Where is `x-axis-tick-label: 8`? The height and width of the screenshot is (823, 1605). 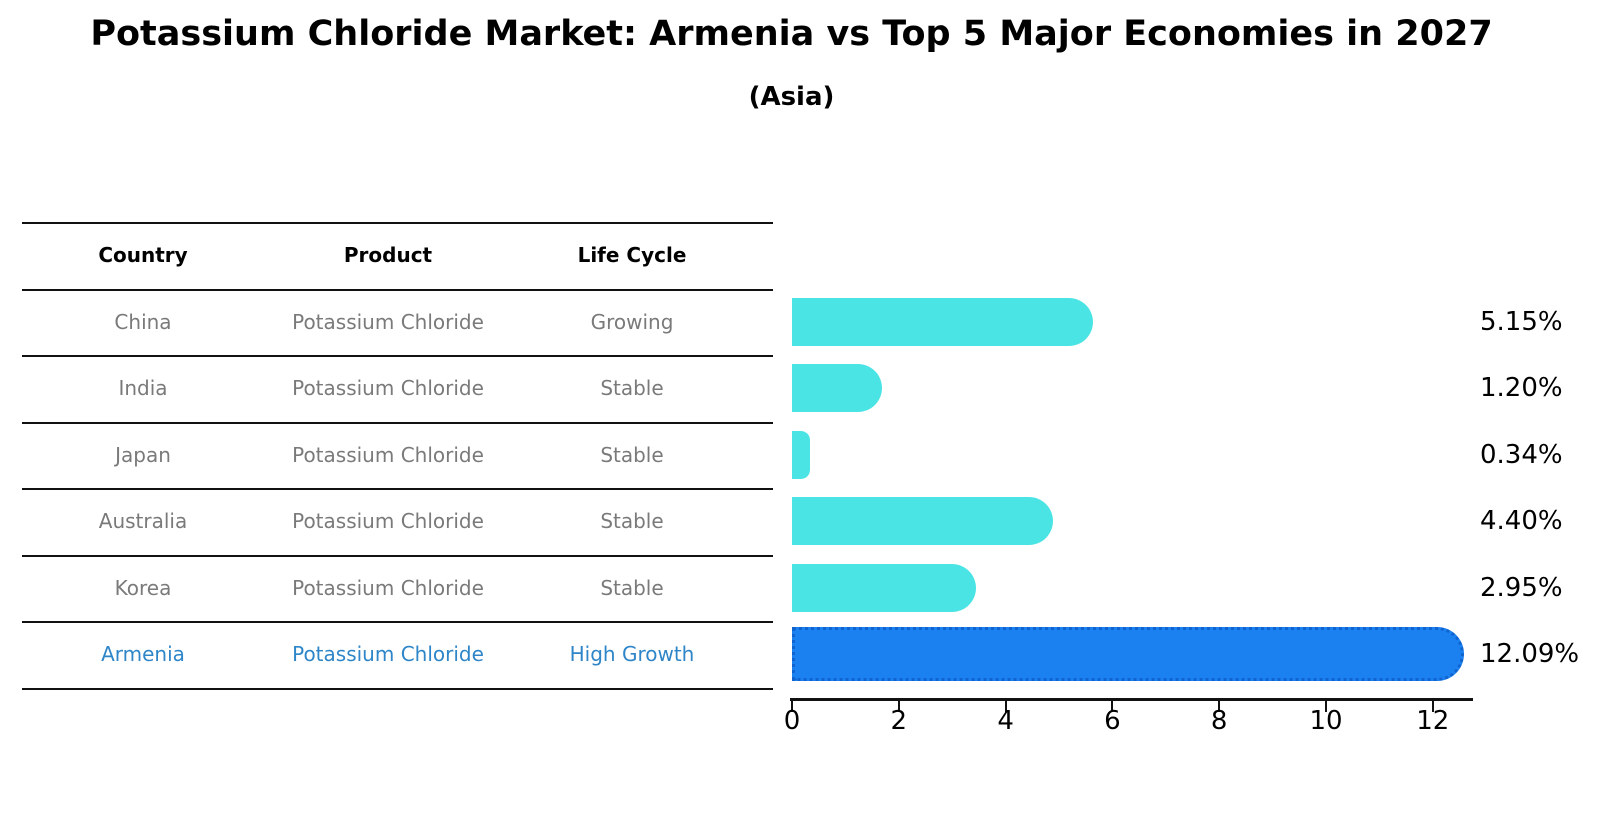
x-axis-tick-label: 8 is located at coordinates (1219, 721).